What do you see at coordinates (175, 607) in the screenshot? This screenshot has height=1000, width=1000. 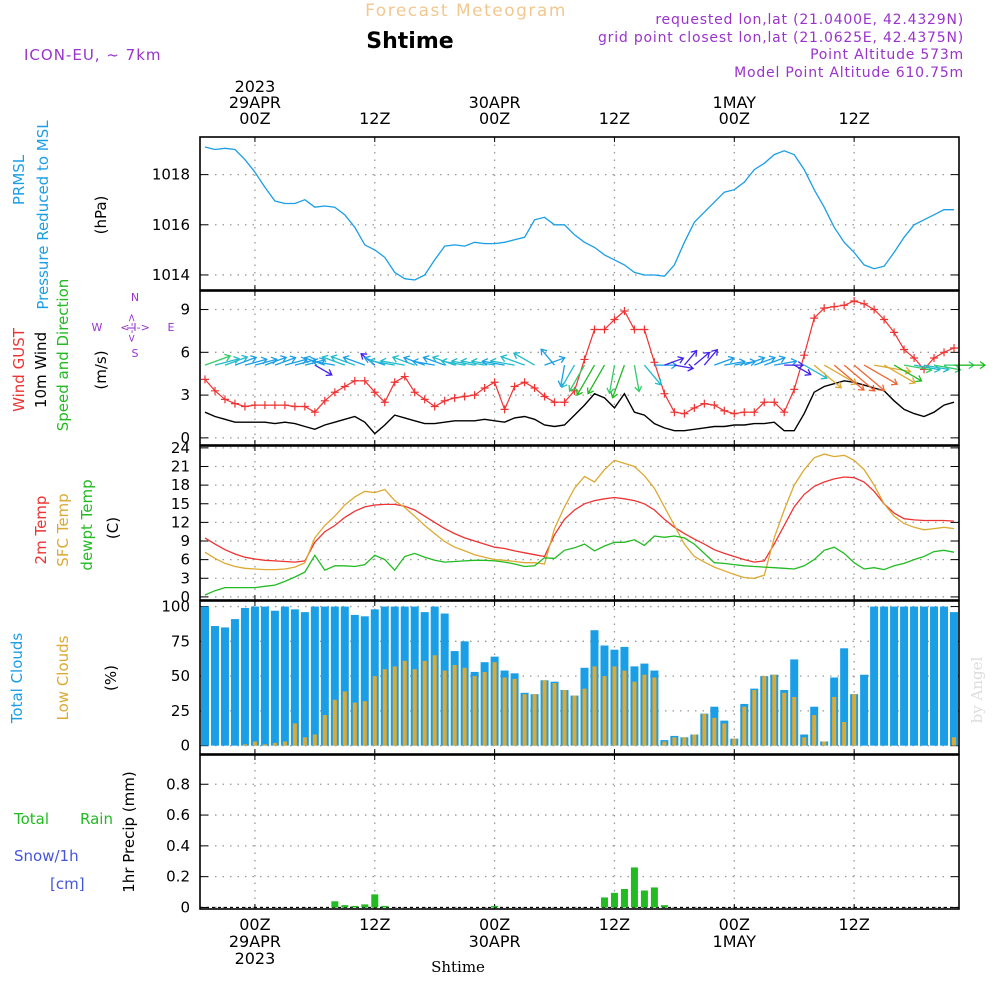 I see `y-tick-label: 100` at bounding box center [175, 607].